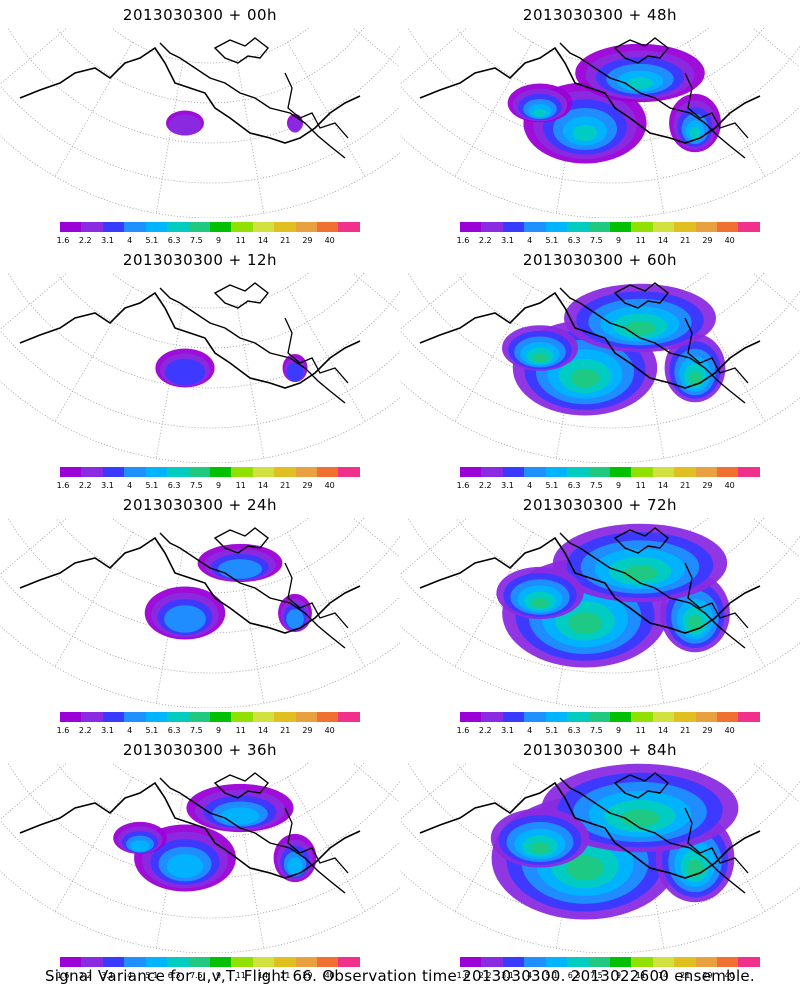 This screenshot has width=800, height=1000. I want to click on colorbar-label: 1.6, so click(463, 240).